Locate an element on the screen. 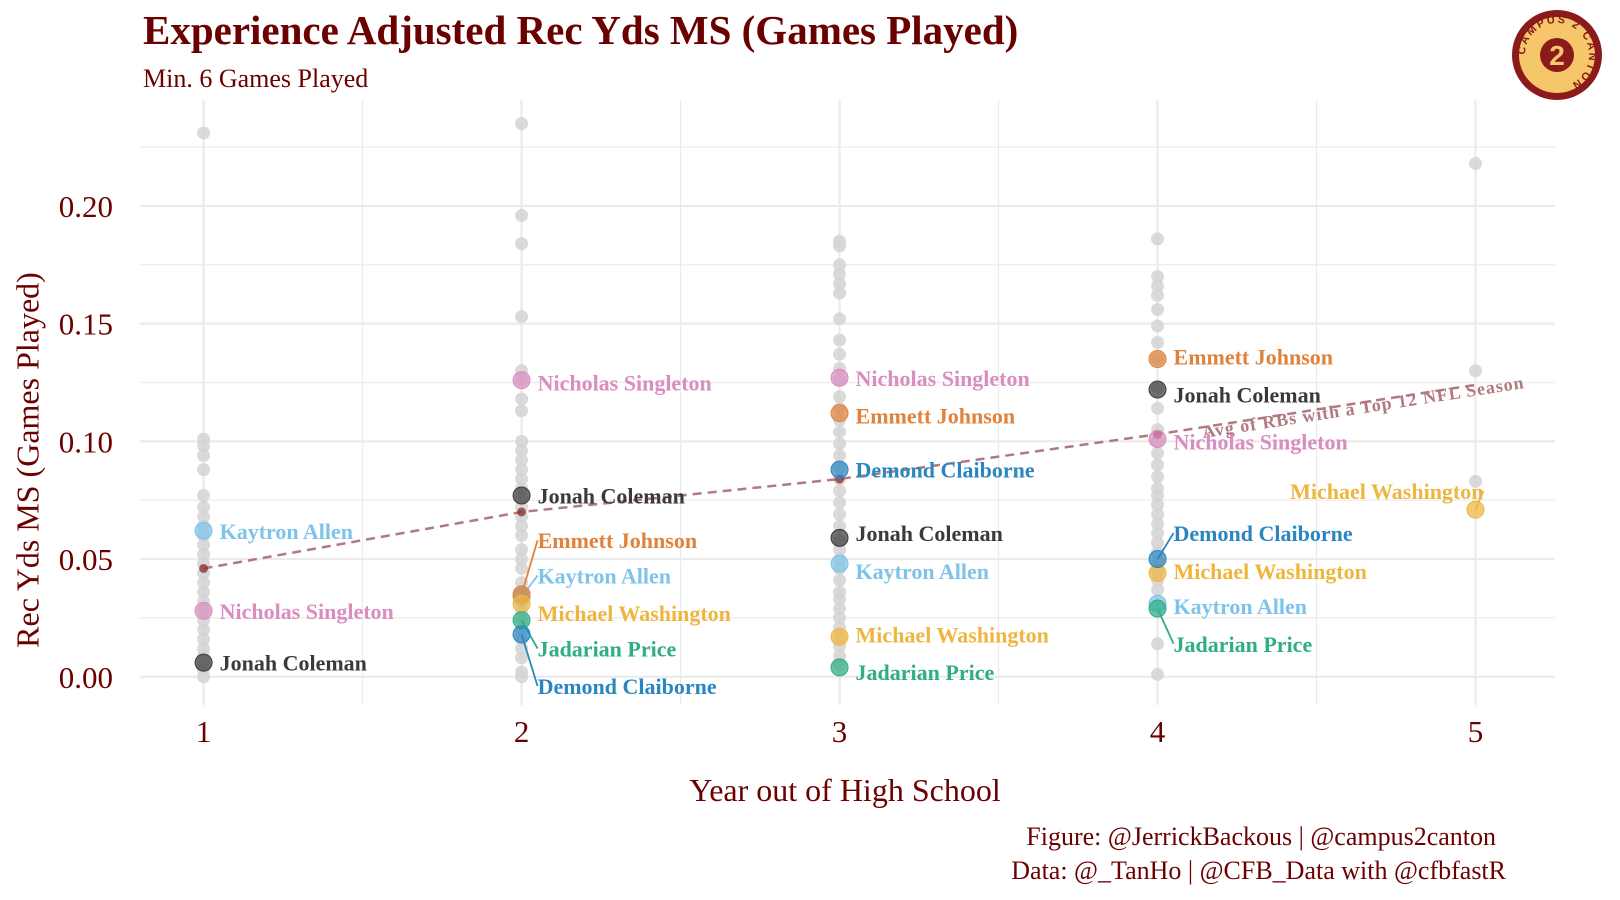 The width and height of the screenshot is (1620, 900). x-tick-label: 5 is located at coordinates (1476, 731).